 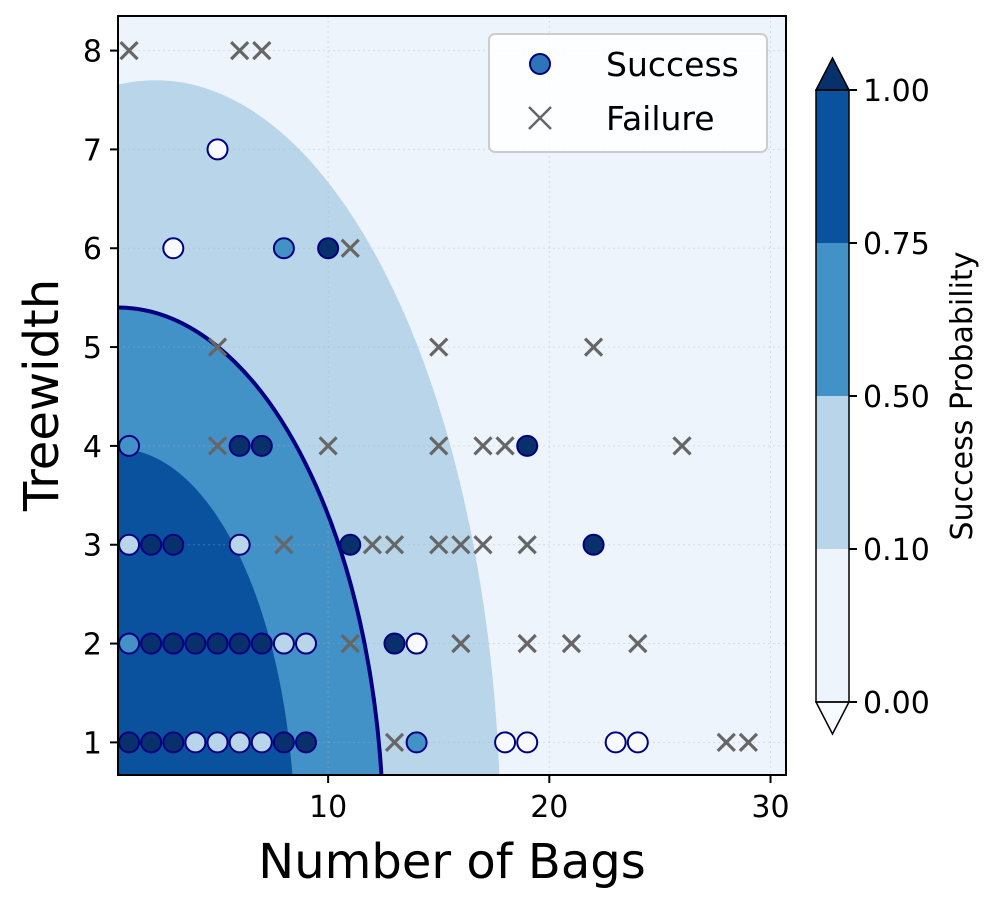 What do you see at coordinates (549, 807) in the screenshot?
I see `x-tick-label: 20` at bounding box center [549, 807].